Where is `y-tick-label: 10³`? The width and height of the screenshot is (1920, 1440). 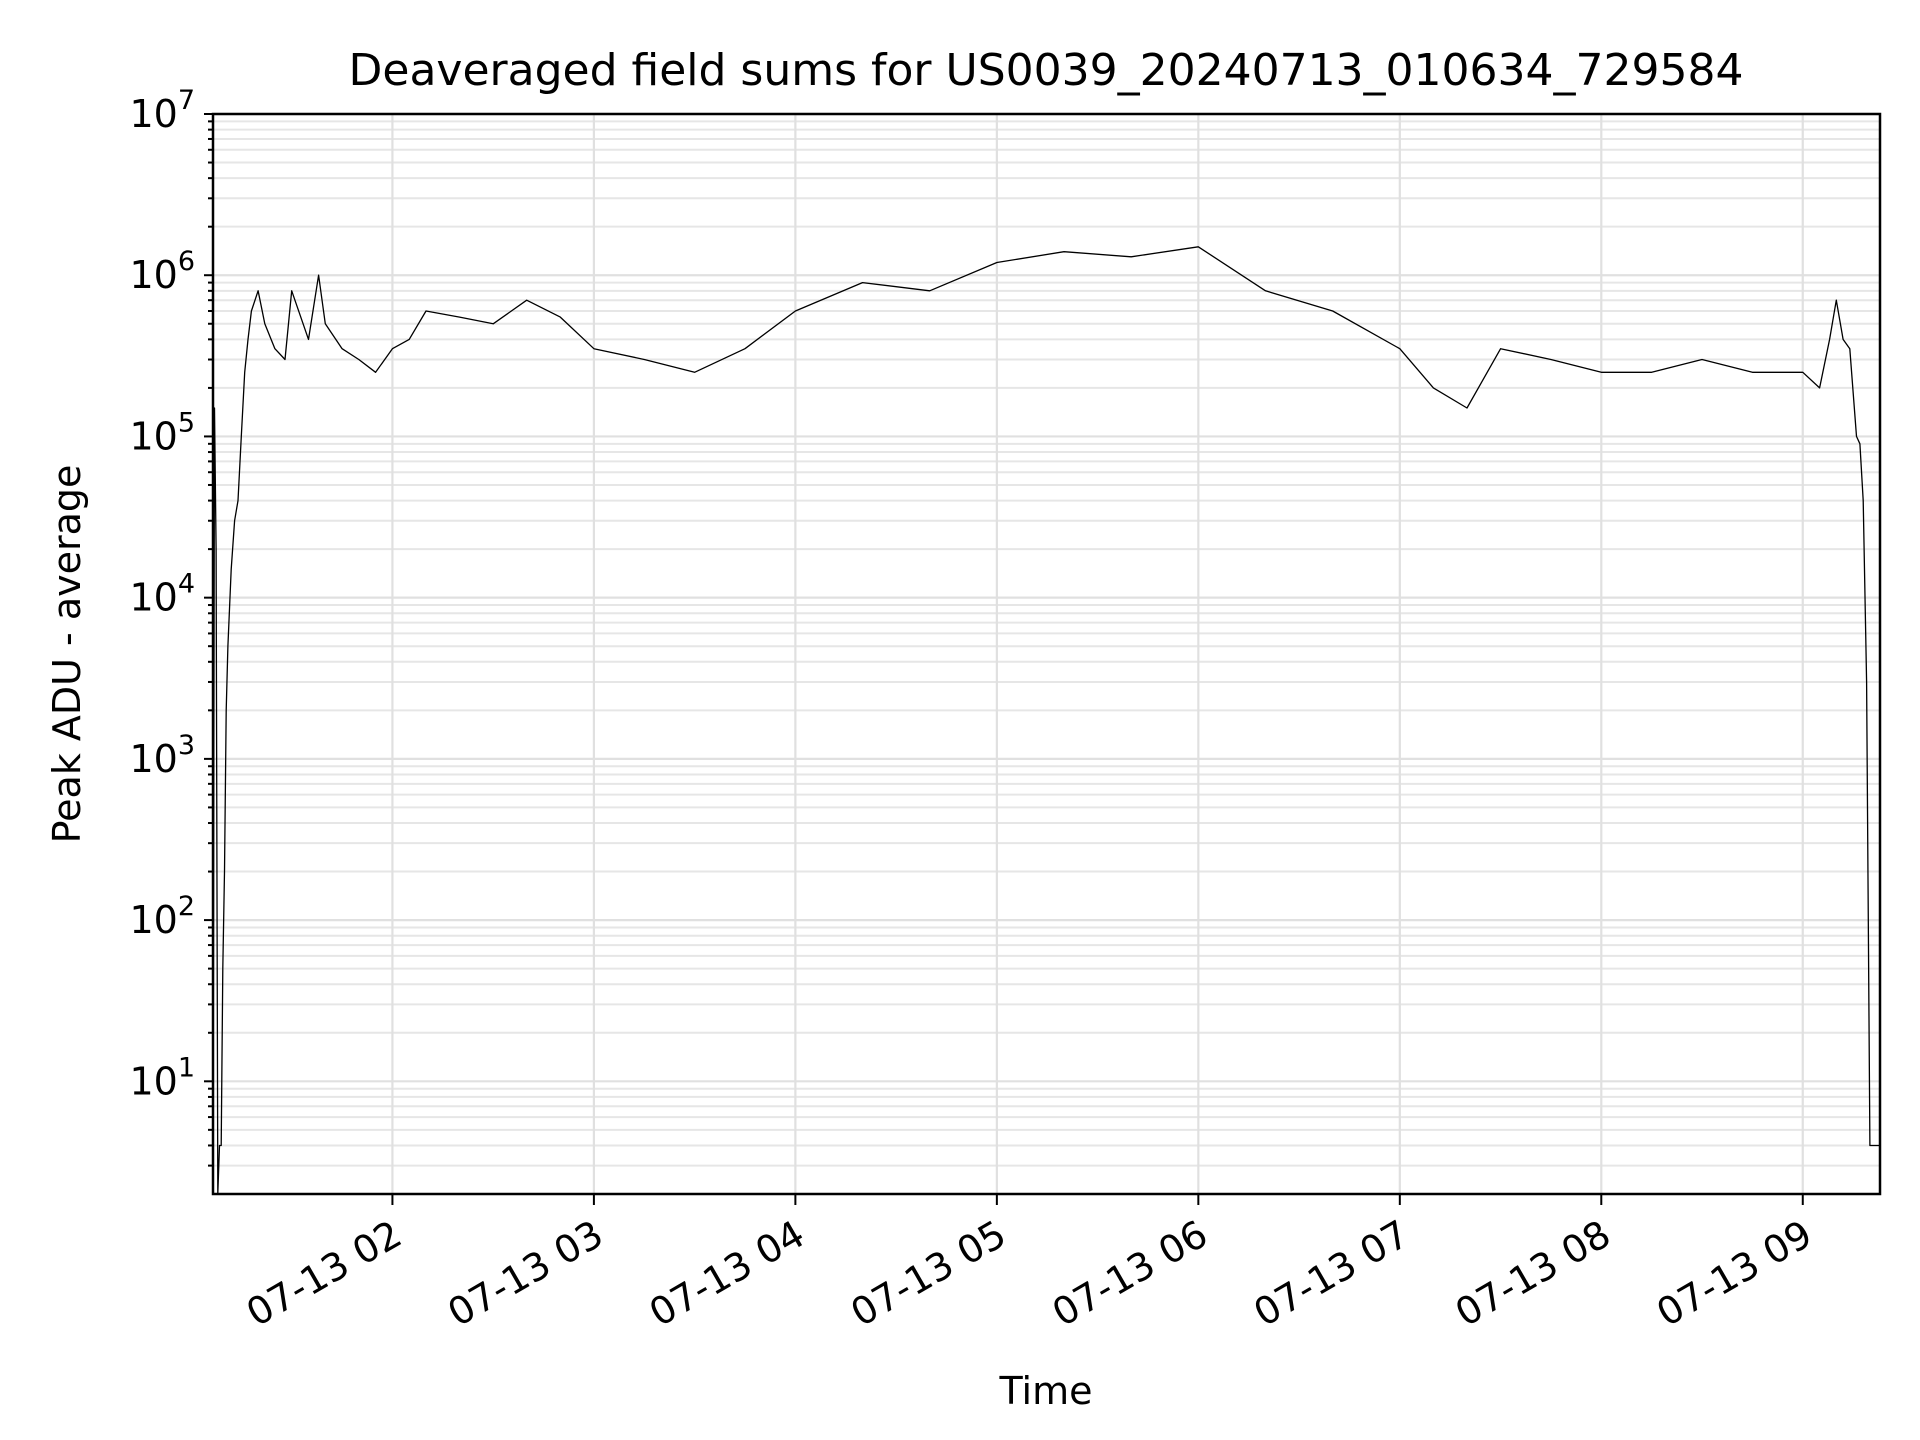 y-tick-label: 10³ is located at coordinates (162, 755).